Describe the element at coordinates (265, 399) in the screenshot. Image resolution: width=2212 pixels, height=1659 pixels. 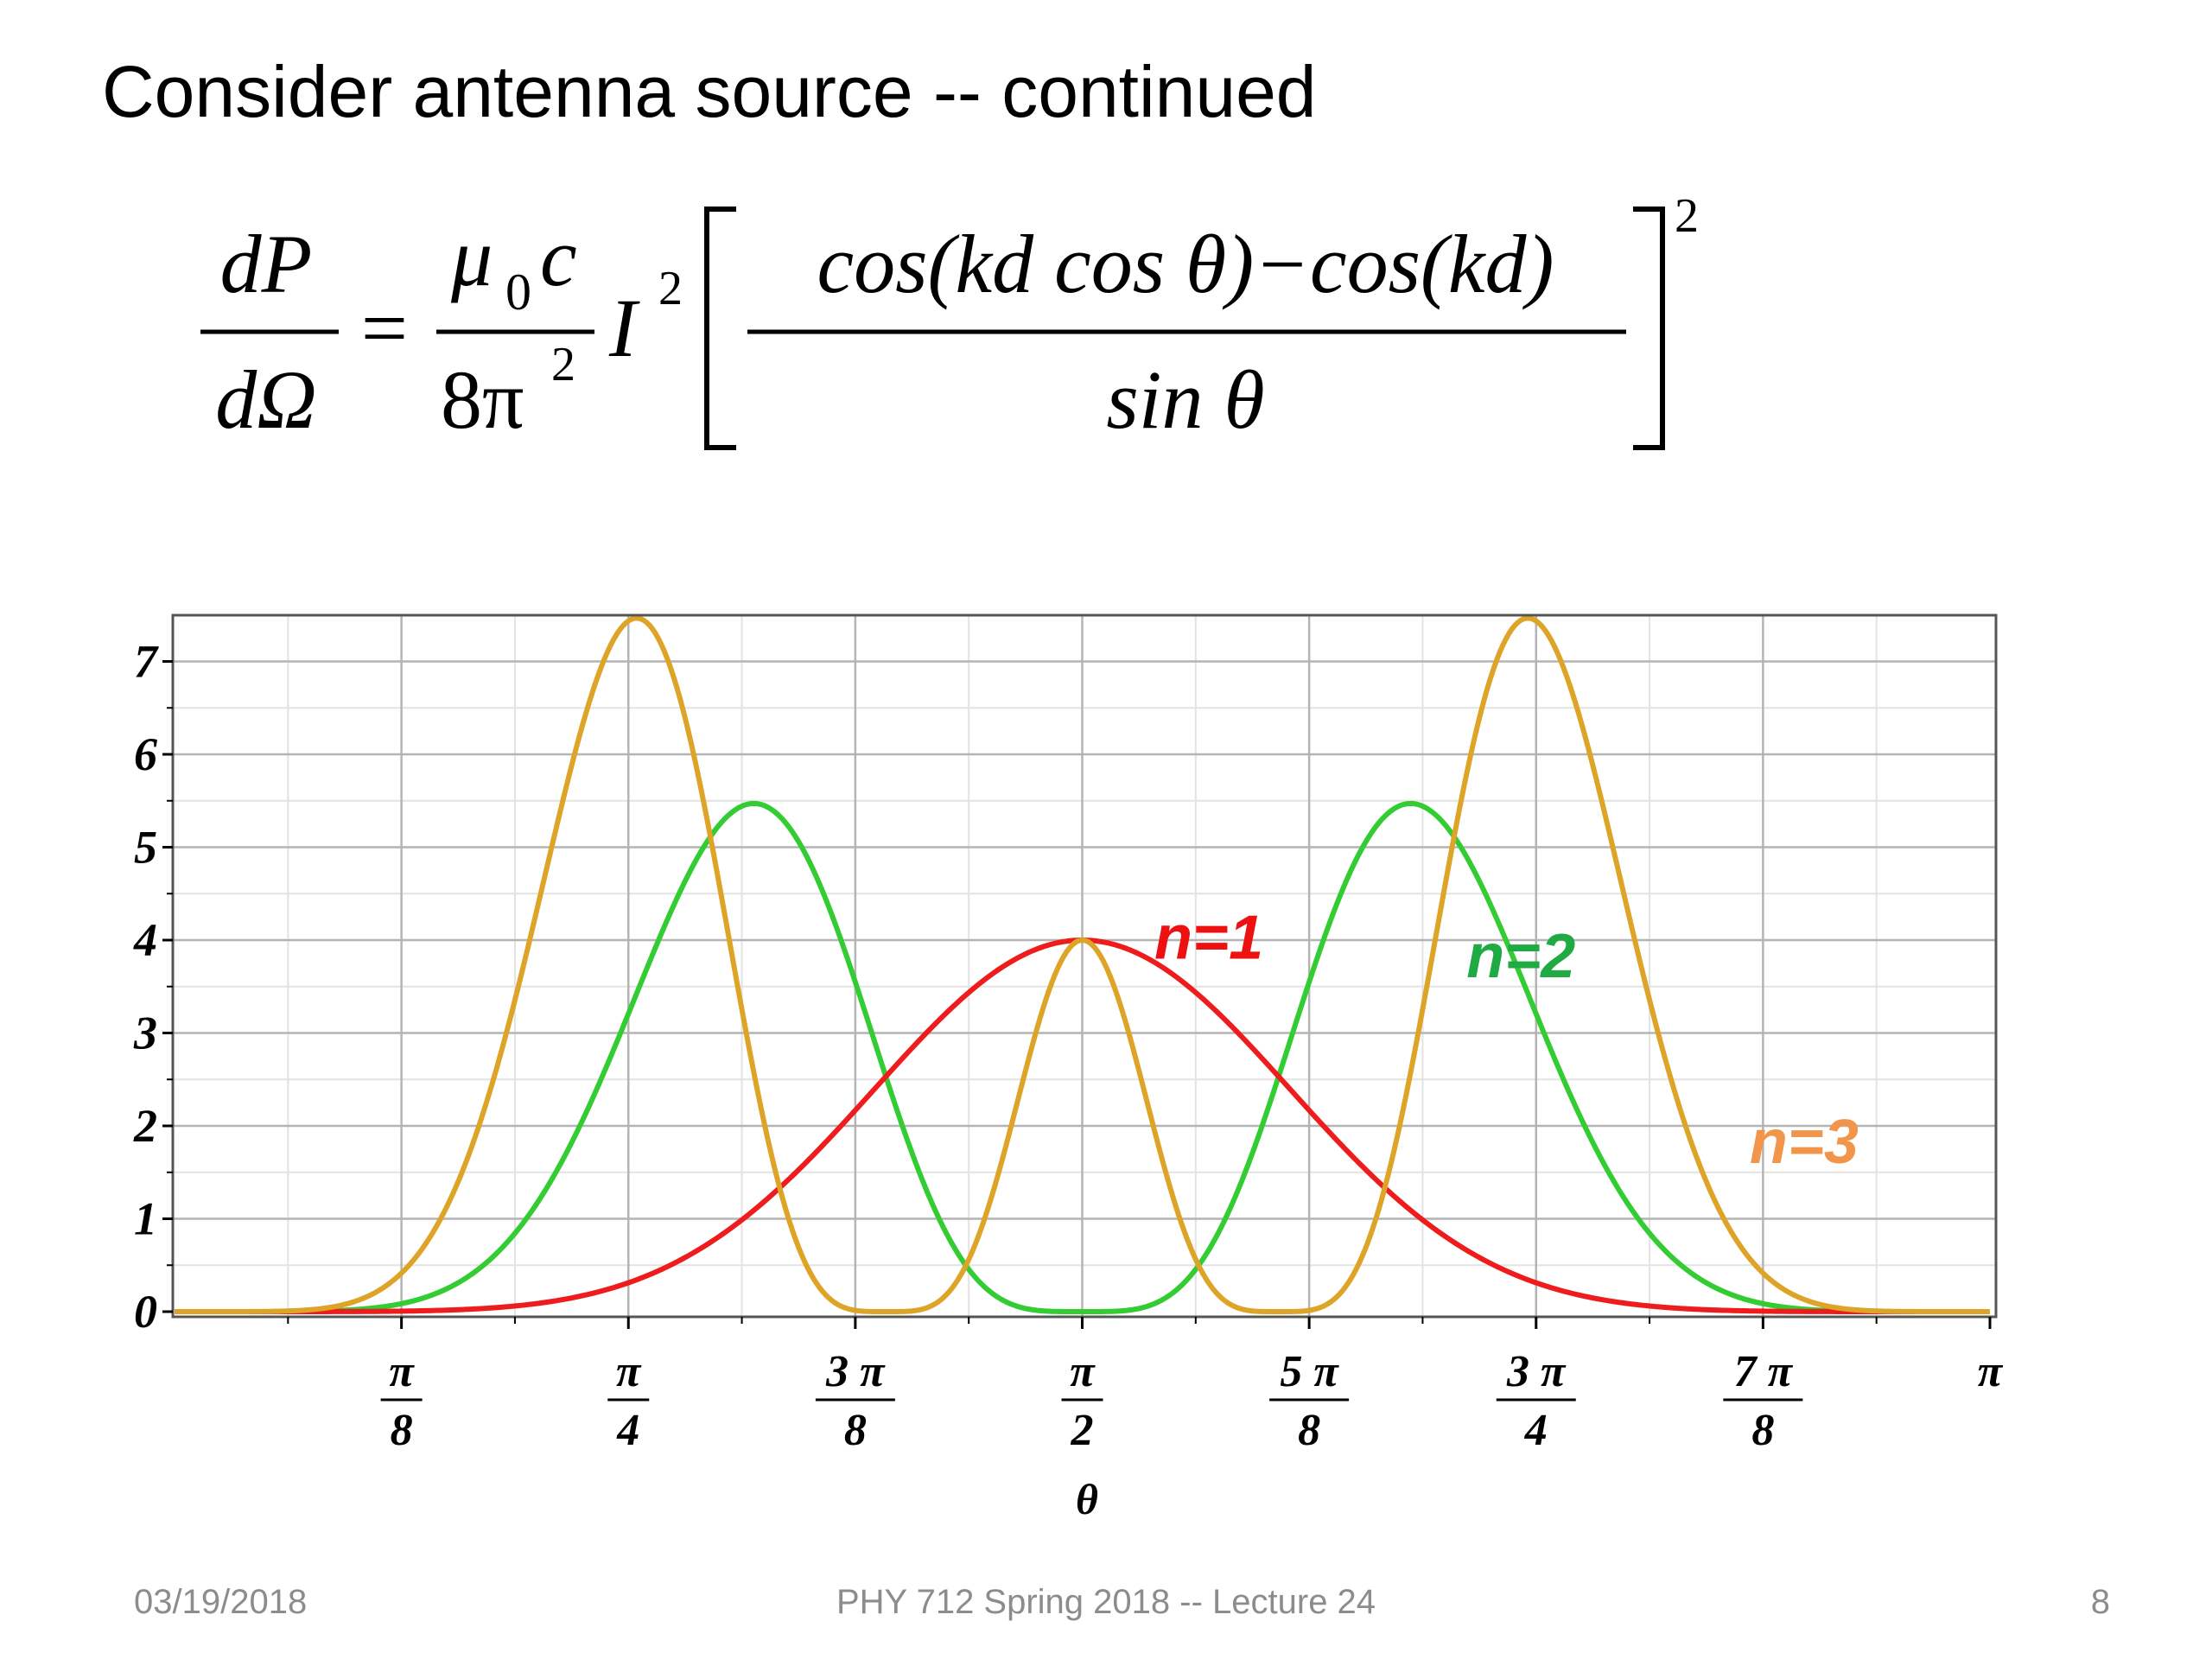
I see `lhs-denominator: dΩ` at that location.